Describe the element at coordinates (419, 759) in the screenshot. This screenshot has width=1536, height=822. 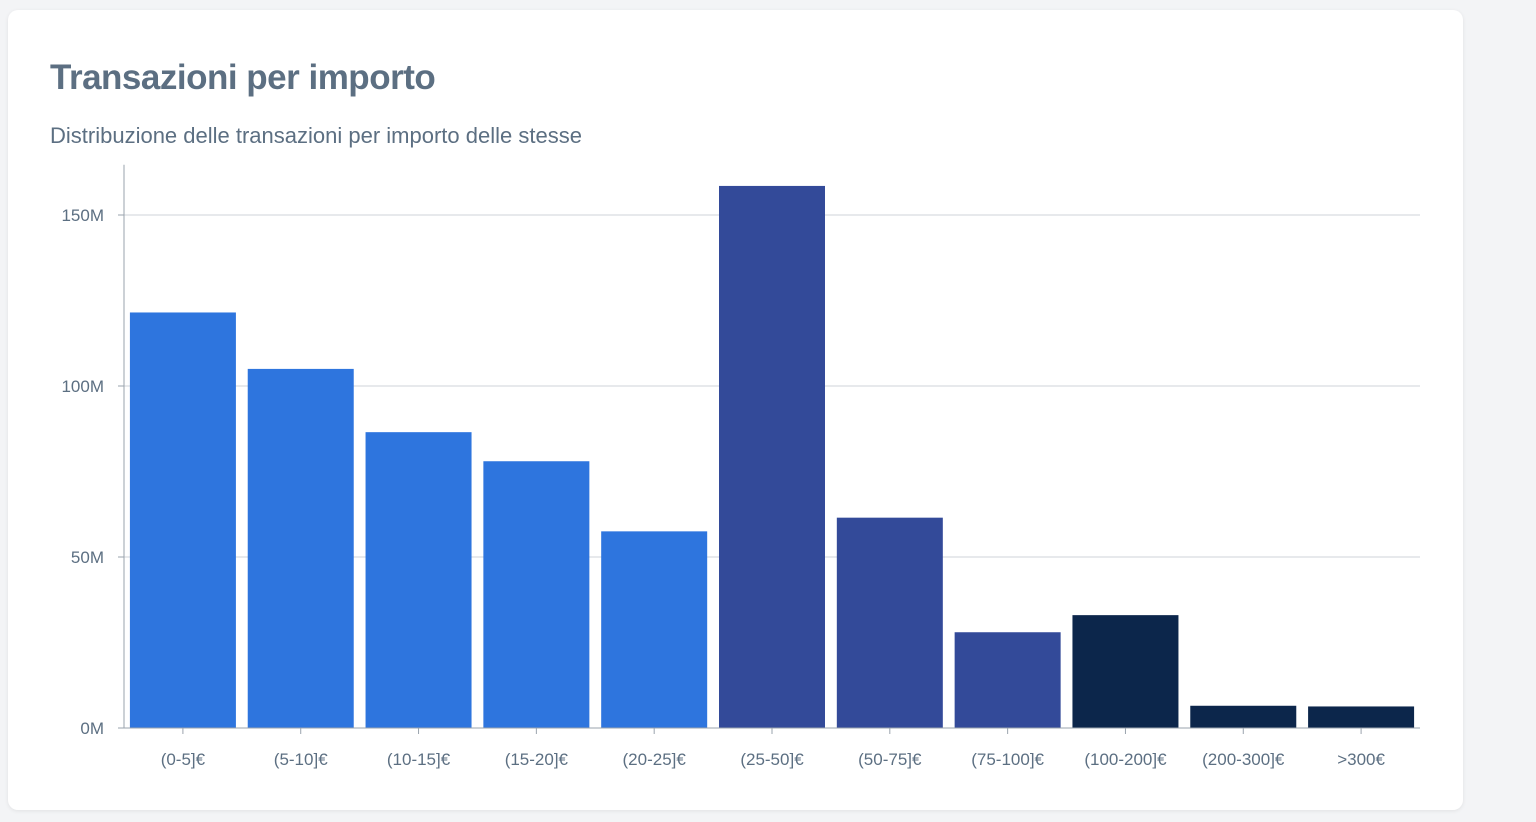
I see `x-tick-label: (10-15]€` at that location.